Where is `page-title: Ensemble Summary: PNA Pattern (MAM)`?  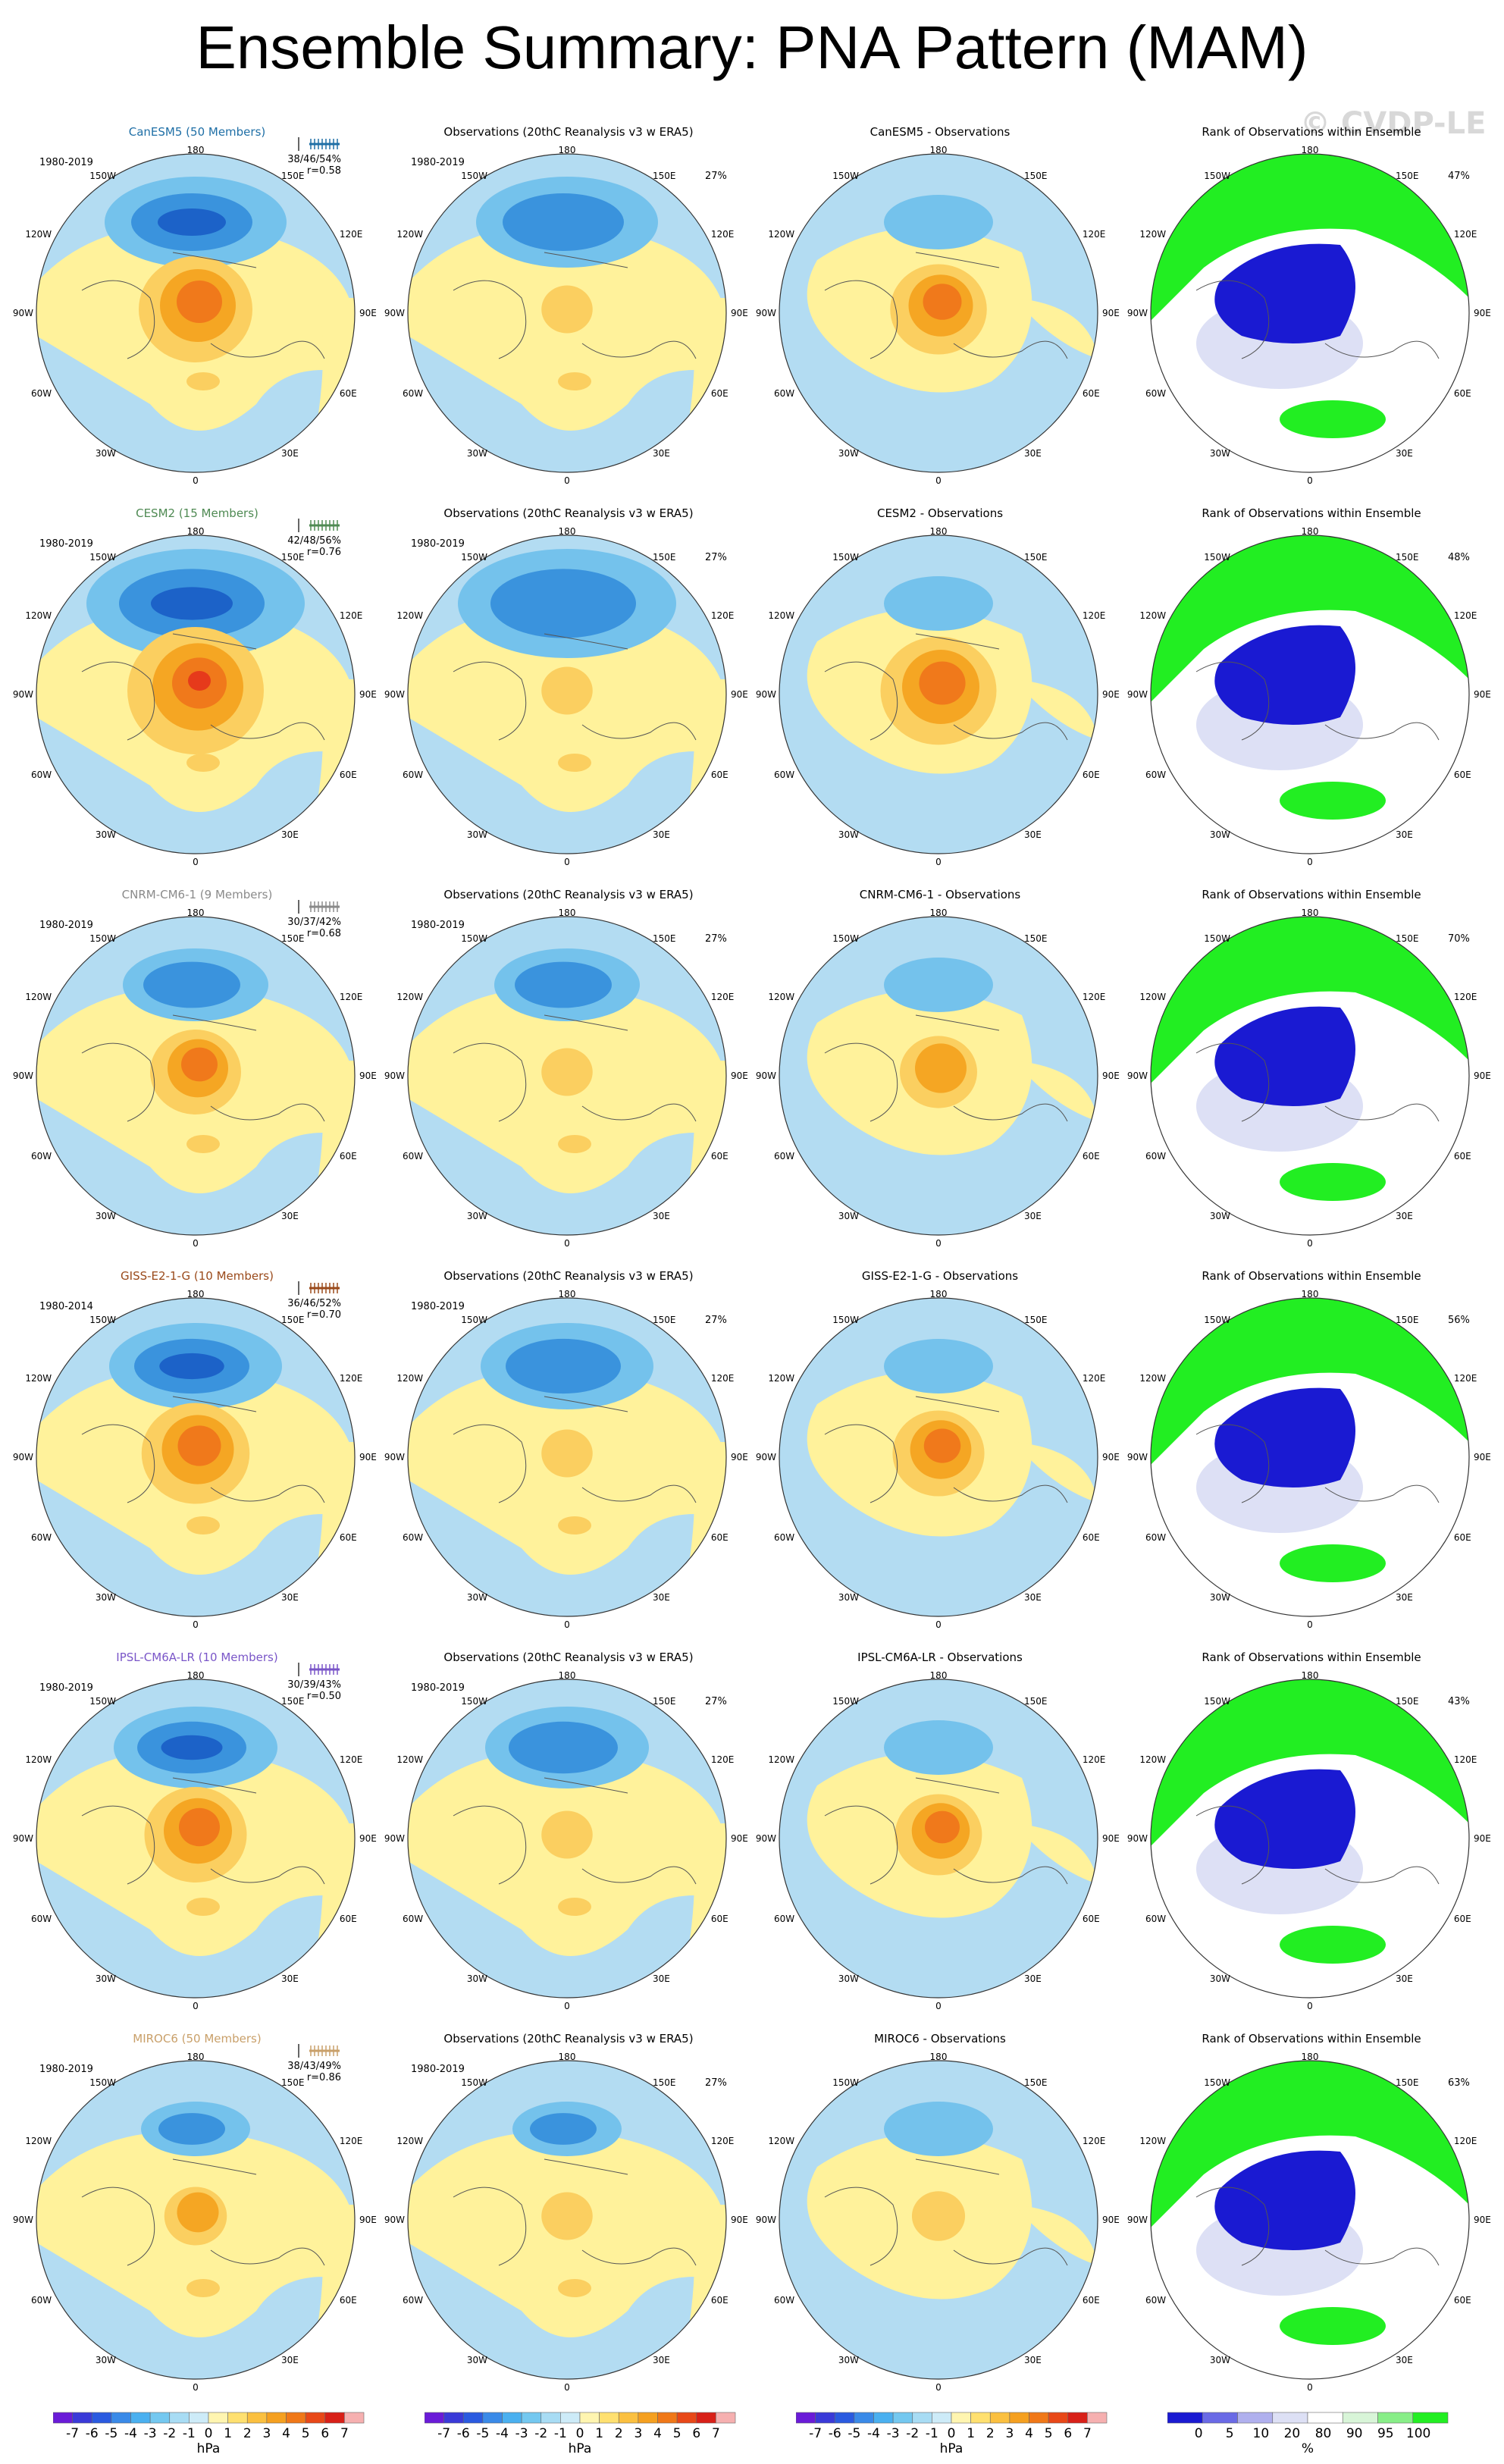
page-title: Ensemble Summary: PNA Pattern (MAM) is located at coordinates (752, 47).